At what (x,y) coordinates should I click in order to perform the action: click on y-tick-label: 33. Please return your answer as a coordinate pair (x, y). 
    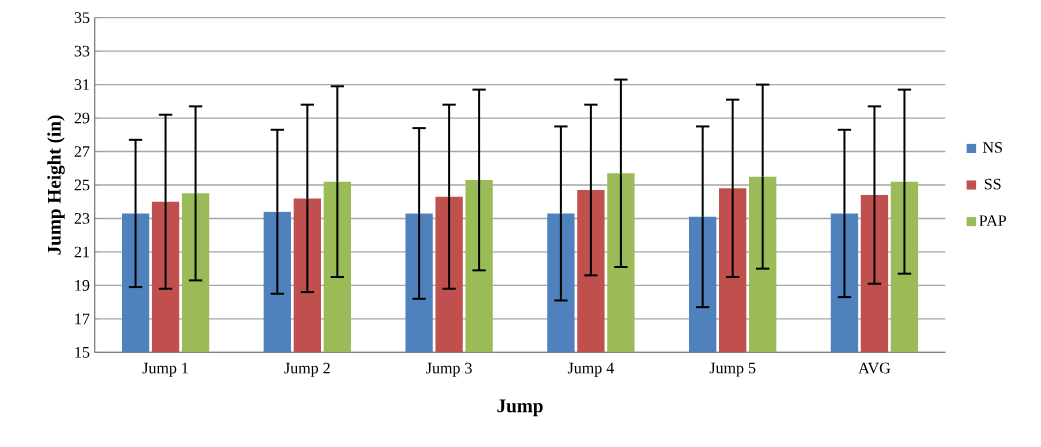
    Looking at the image, I should click on (82, 51).